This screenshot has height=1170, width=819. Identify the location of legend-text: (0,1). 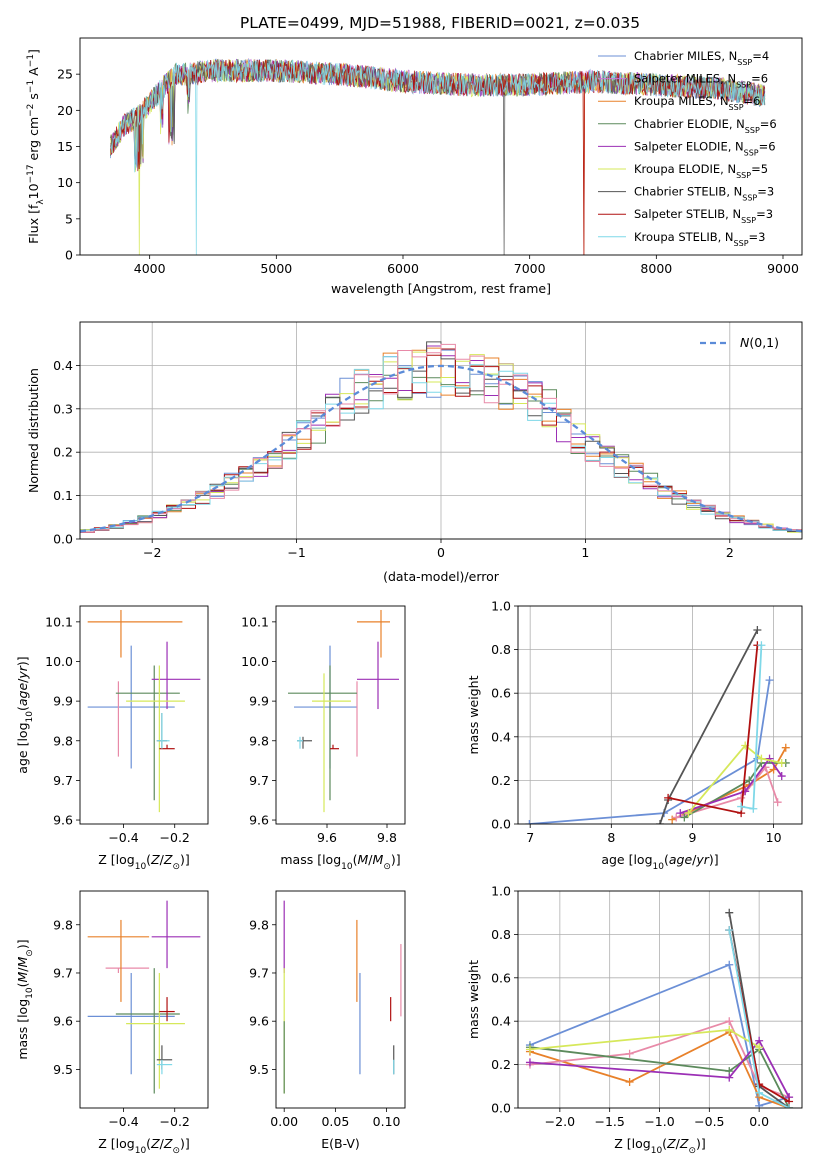
(764, 342).